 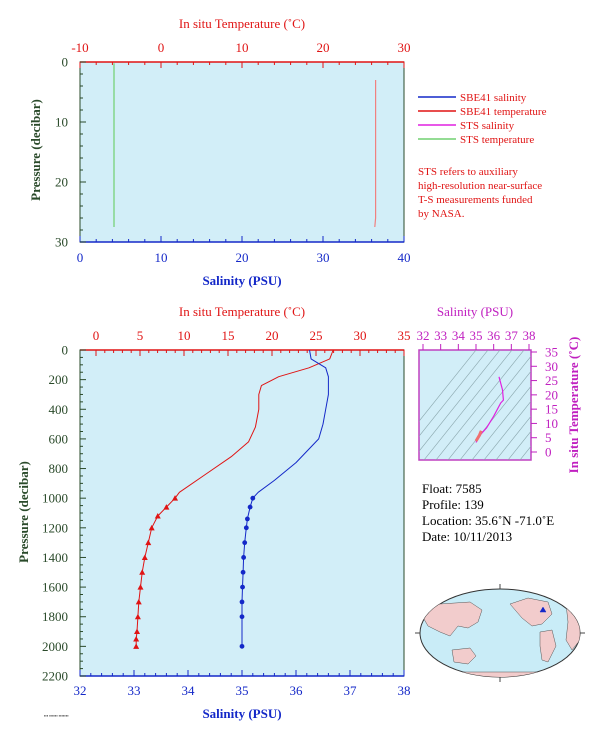 I want to click on float-id: Float: 7585, so click(x=452, y=488).